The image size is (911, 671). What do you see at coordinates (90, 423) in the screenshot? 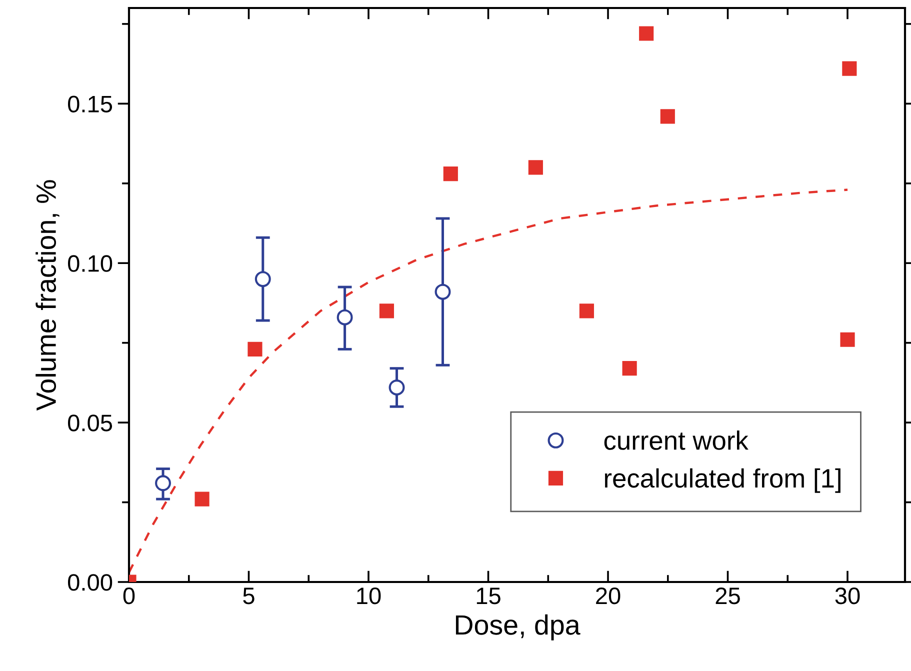
I see `y-tick-label: 0.05` at bounding box center [90, 423].